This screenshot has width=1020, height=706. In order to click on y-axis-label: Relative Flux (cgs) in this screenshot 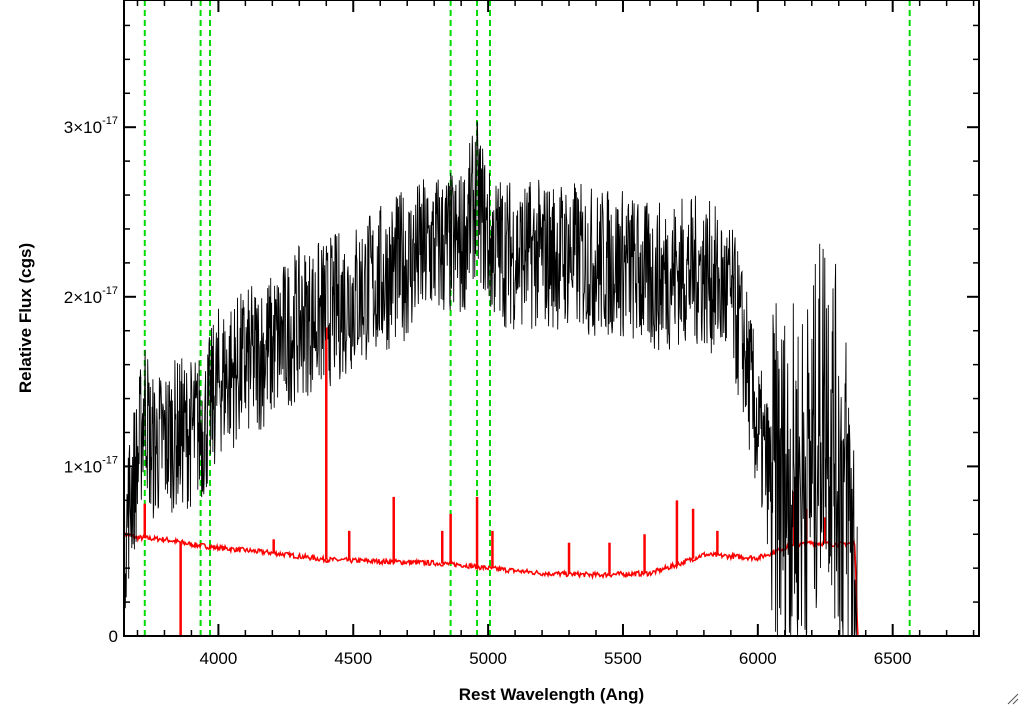, I will do `click(25, 318)`.